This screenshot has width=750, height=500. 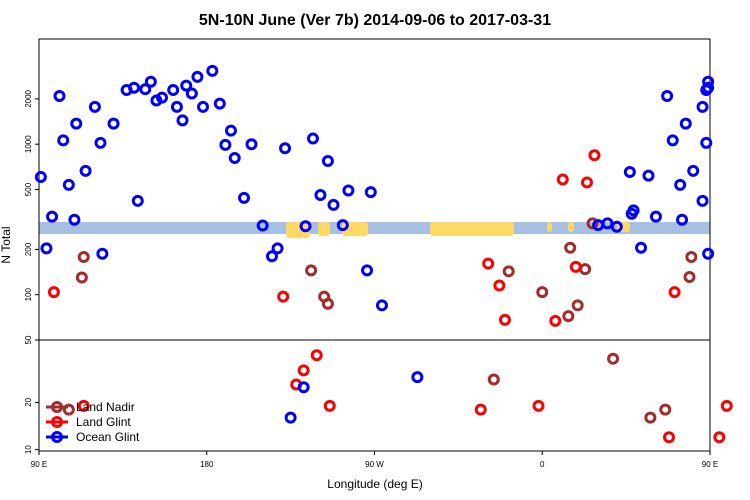 I want to click on legend-marker-ocean-glint, so click(x=57, y=437).